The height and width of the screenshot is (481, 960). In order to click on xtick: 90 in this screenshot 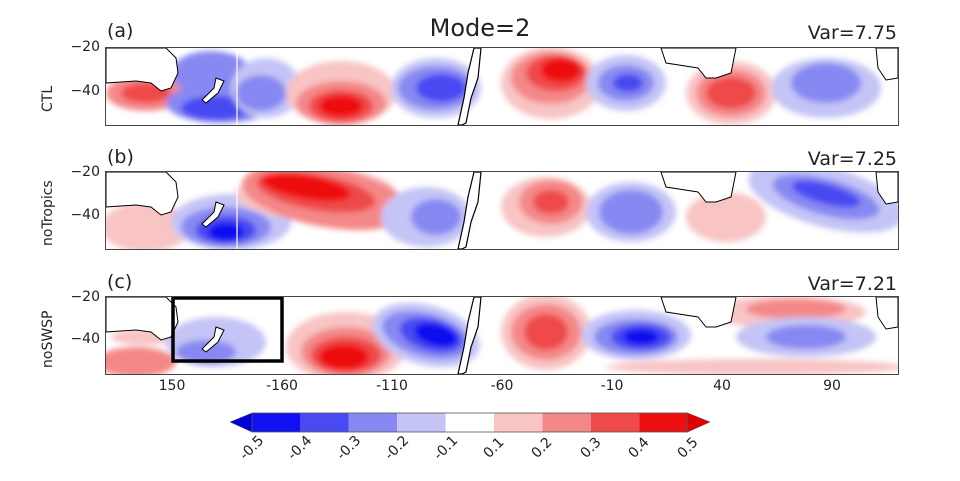, I will do `click(832, 386)`.